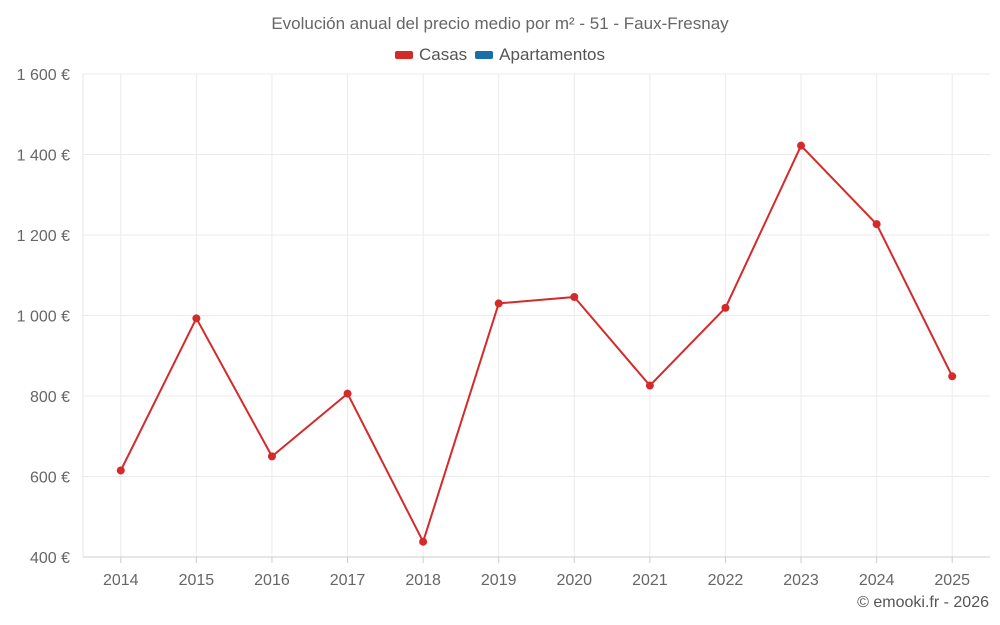  Describe the element at coordinates (43, 317) in the screenshot. I see `y-tick-label: 1 000 €` at that location.